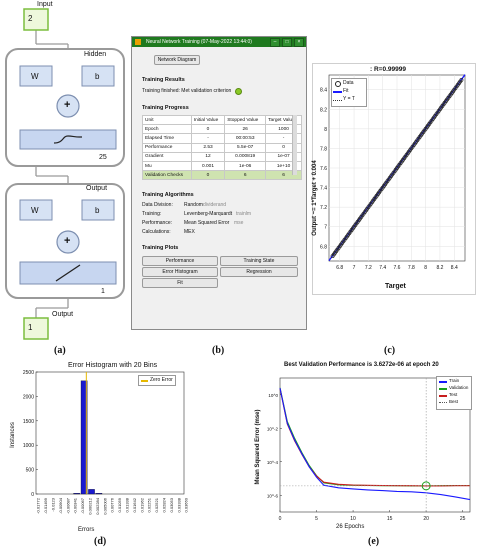 This screenshot has width=478, height=550. Describe the element at coordinates (127, 504) in the screenshot. I see `x-tick-label: 0.01338` at that location.